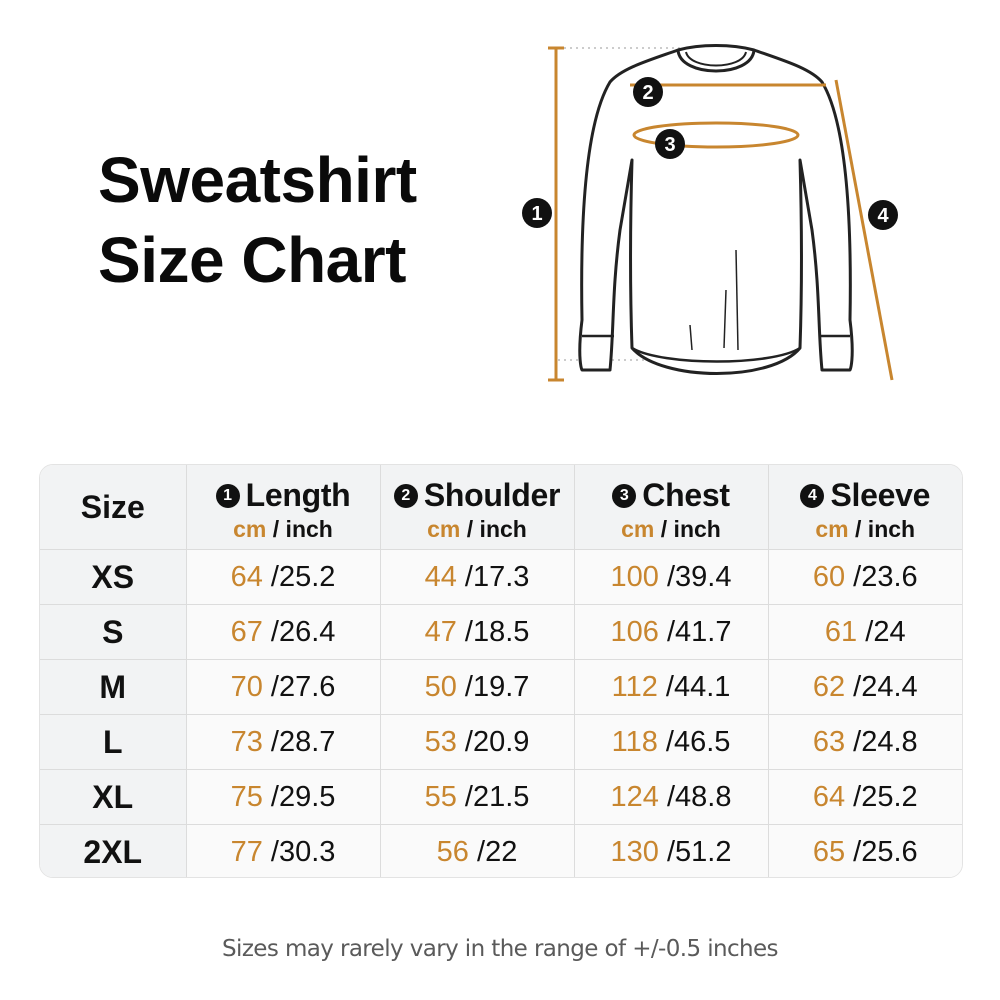 The height and width of the screenshot is (1000, 1000). I want to click on cm-value: 61, so click(841, 631).